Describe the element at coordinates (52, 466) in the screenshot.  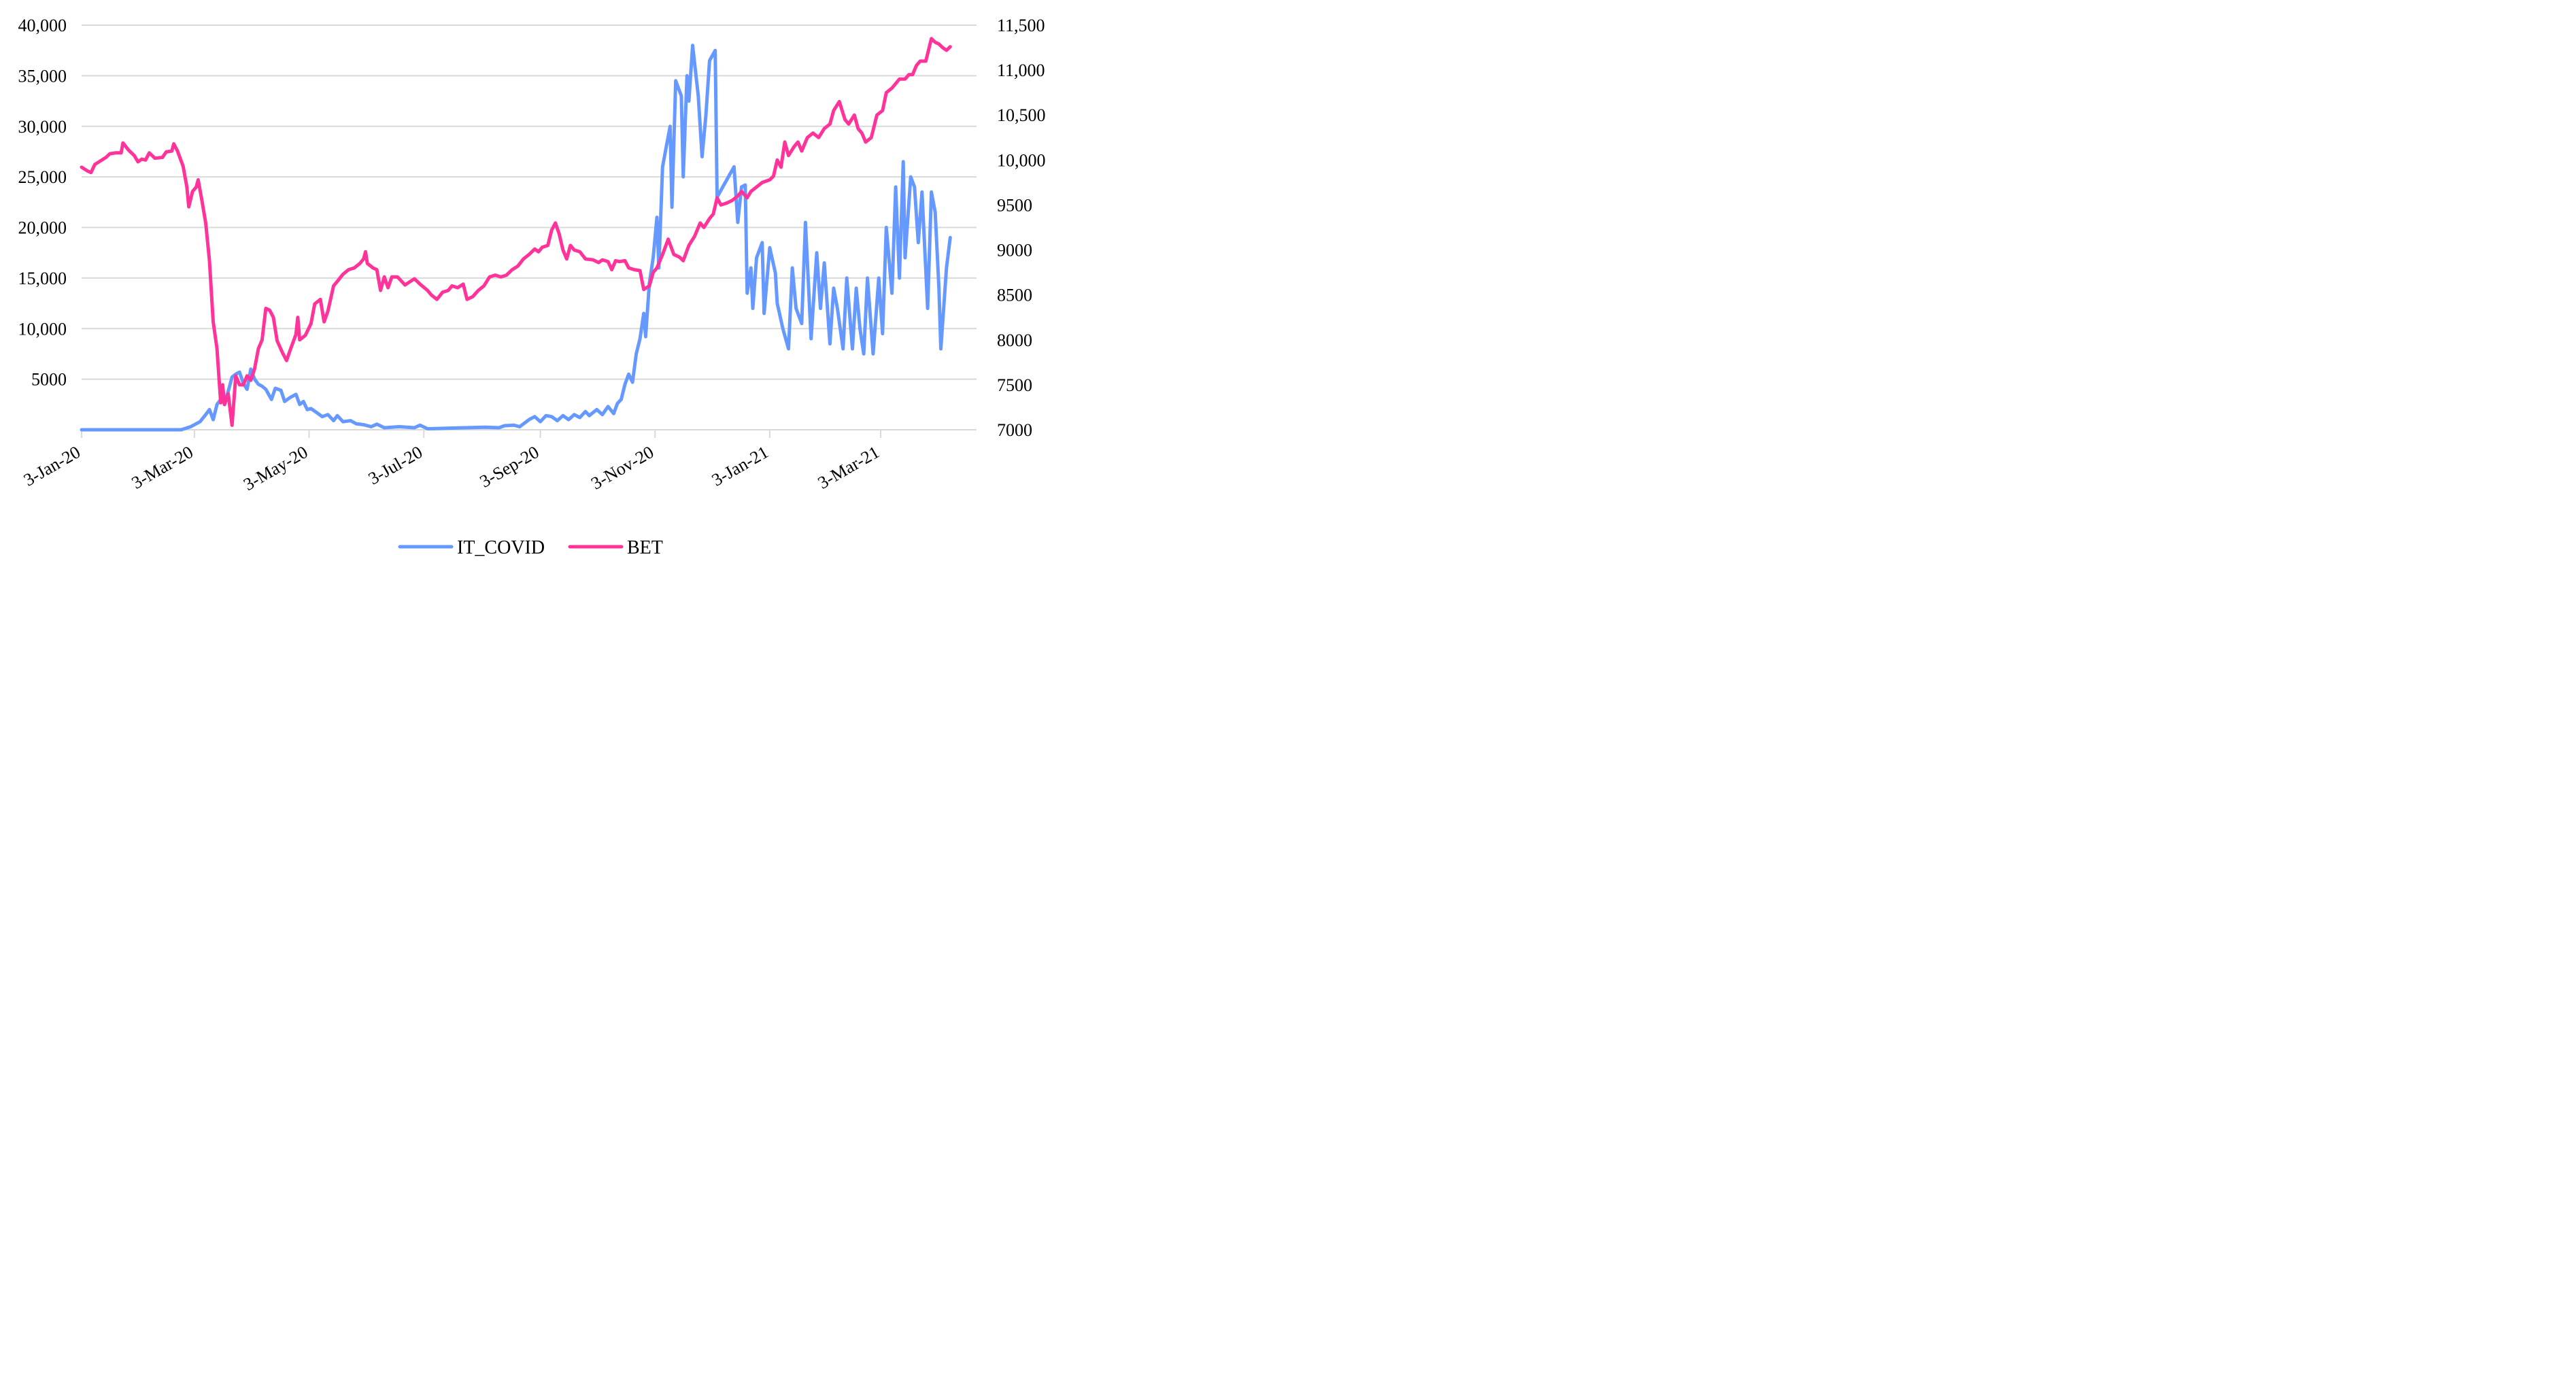
I see `x-tick-label: 3-Jan-20` at that location.